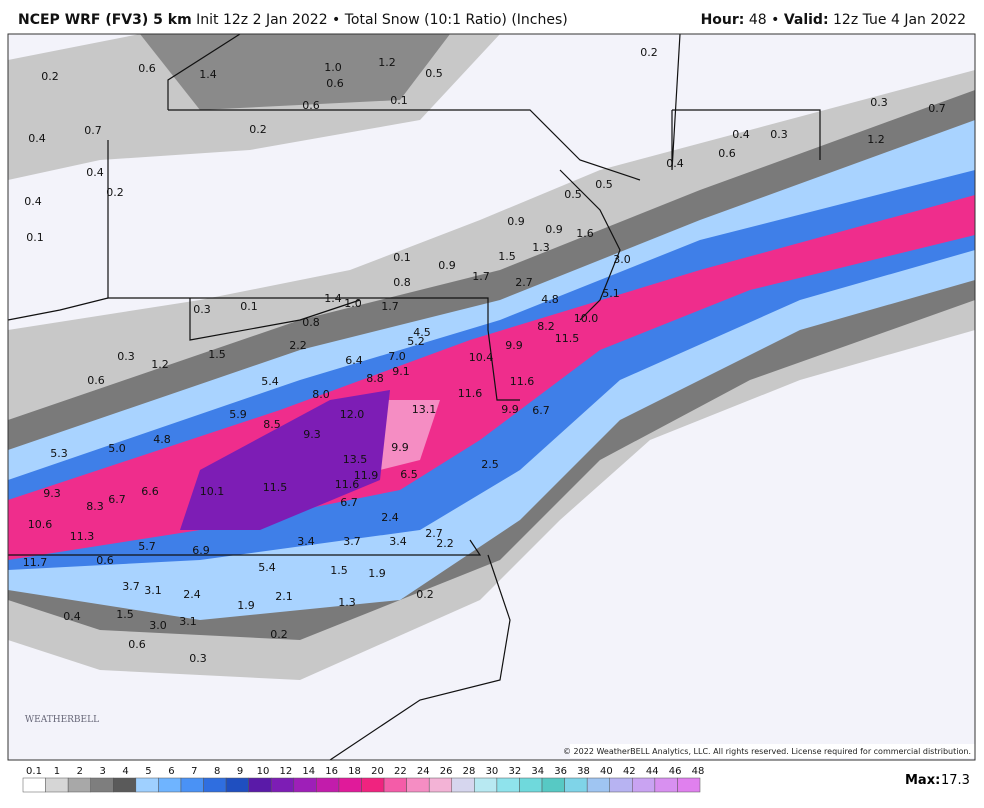 This screenshot has height=808, width=984. Describe the element at coordinates (284, 596) in the screenshot. I see `snow-label: 2.1` at that location.